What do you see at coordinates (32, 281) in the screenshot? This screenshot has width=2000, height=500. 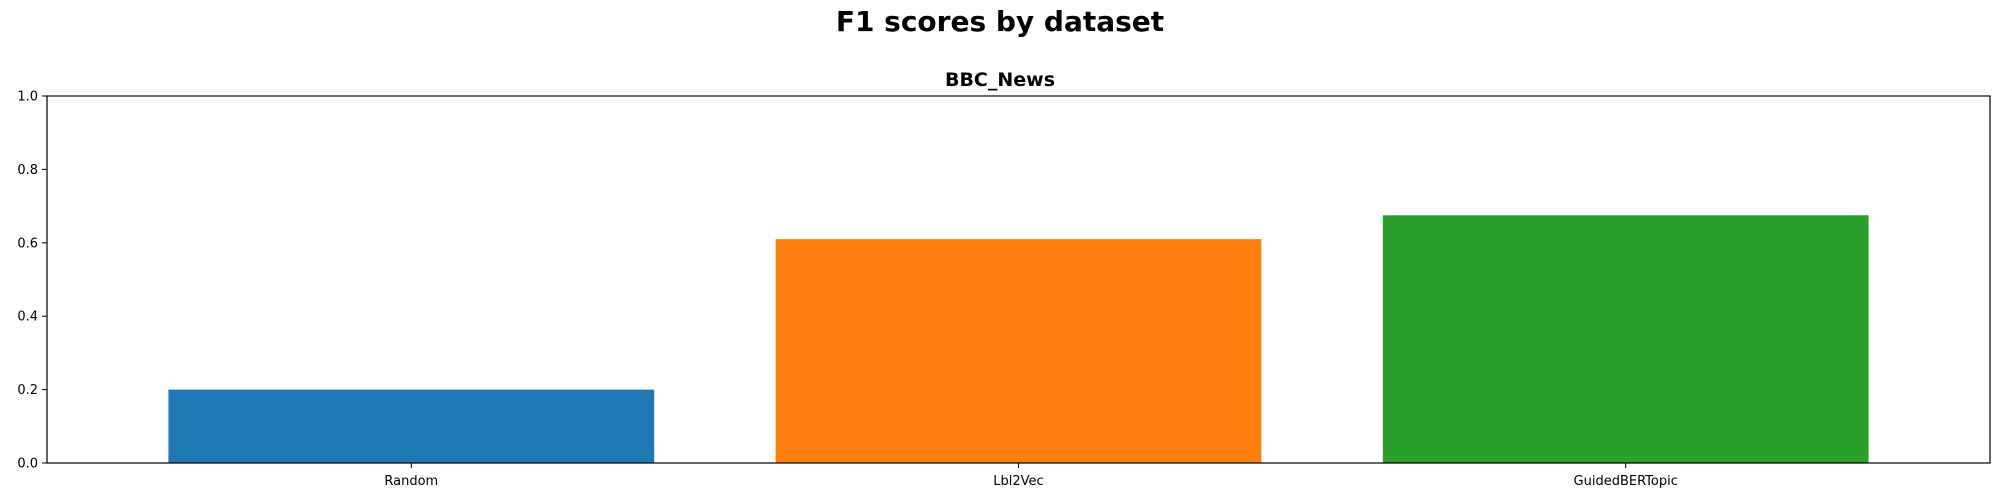 I see `y-axis: 0.0 0.2 0.4 0.6 0.8 1.0` at bounding box center [32, 281].